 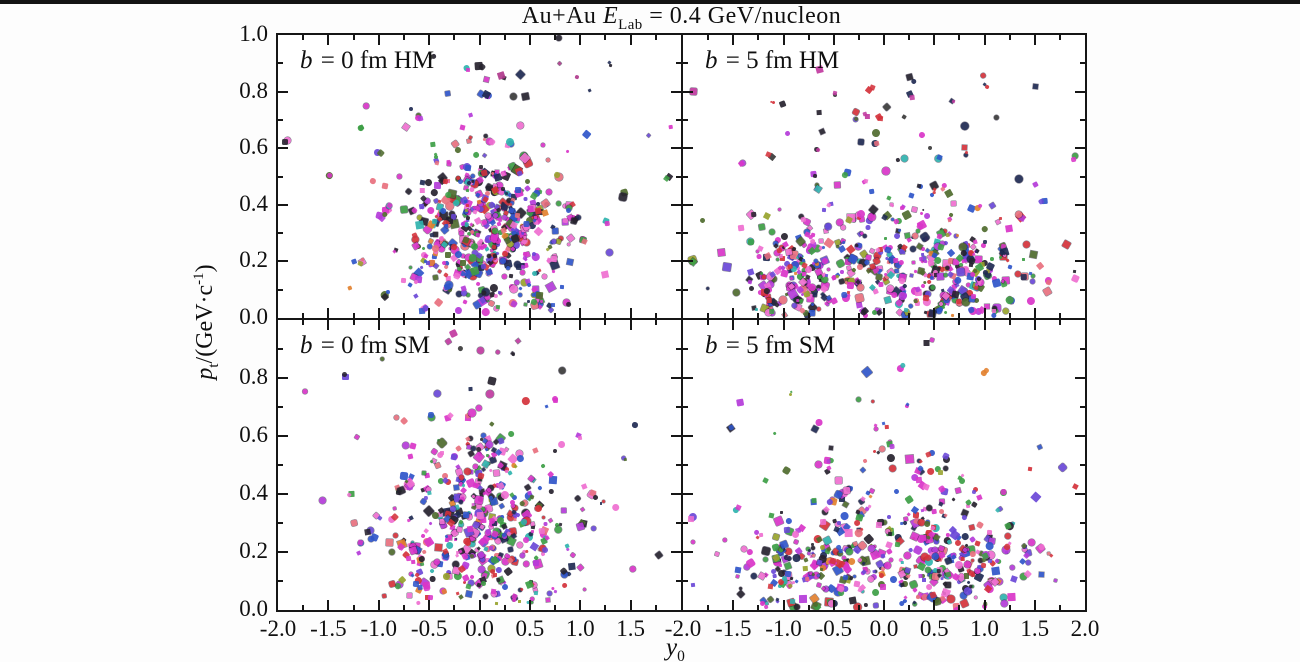 I want to click on panel-b5-HM: b = 5 fm HM, so click(x=884, y=176).